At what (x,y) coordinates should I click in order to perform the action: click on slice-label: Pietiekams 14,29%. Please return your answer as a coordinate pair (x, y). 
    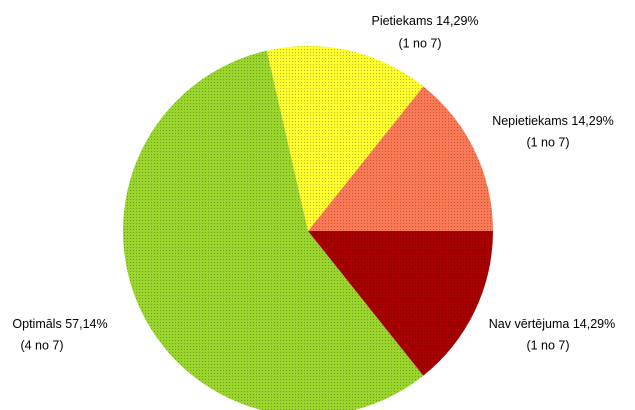
    Looking at the image, I should click on (424, 21).